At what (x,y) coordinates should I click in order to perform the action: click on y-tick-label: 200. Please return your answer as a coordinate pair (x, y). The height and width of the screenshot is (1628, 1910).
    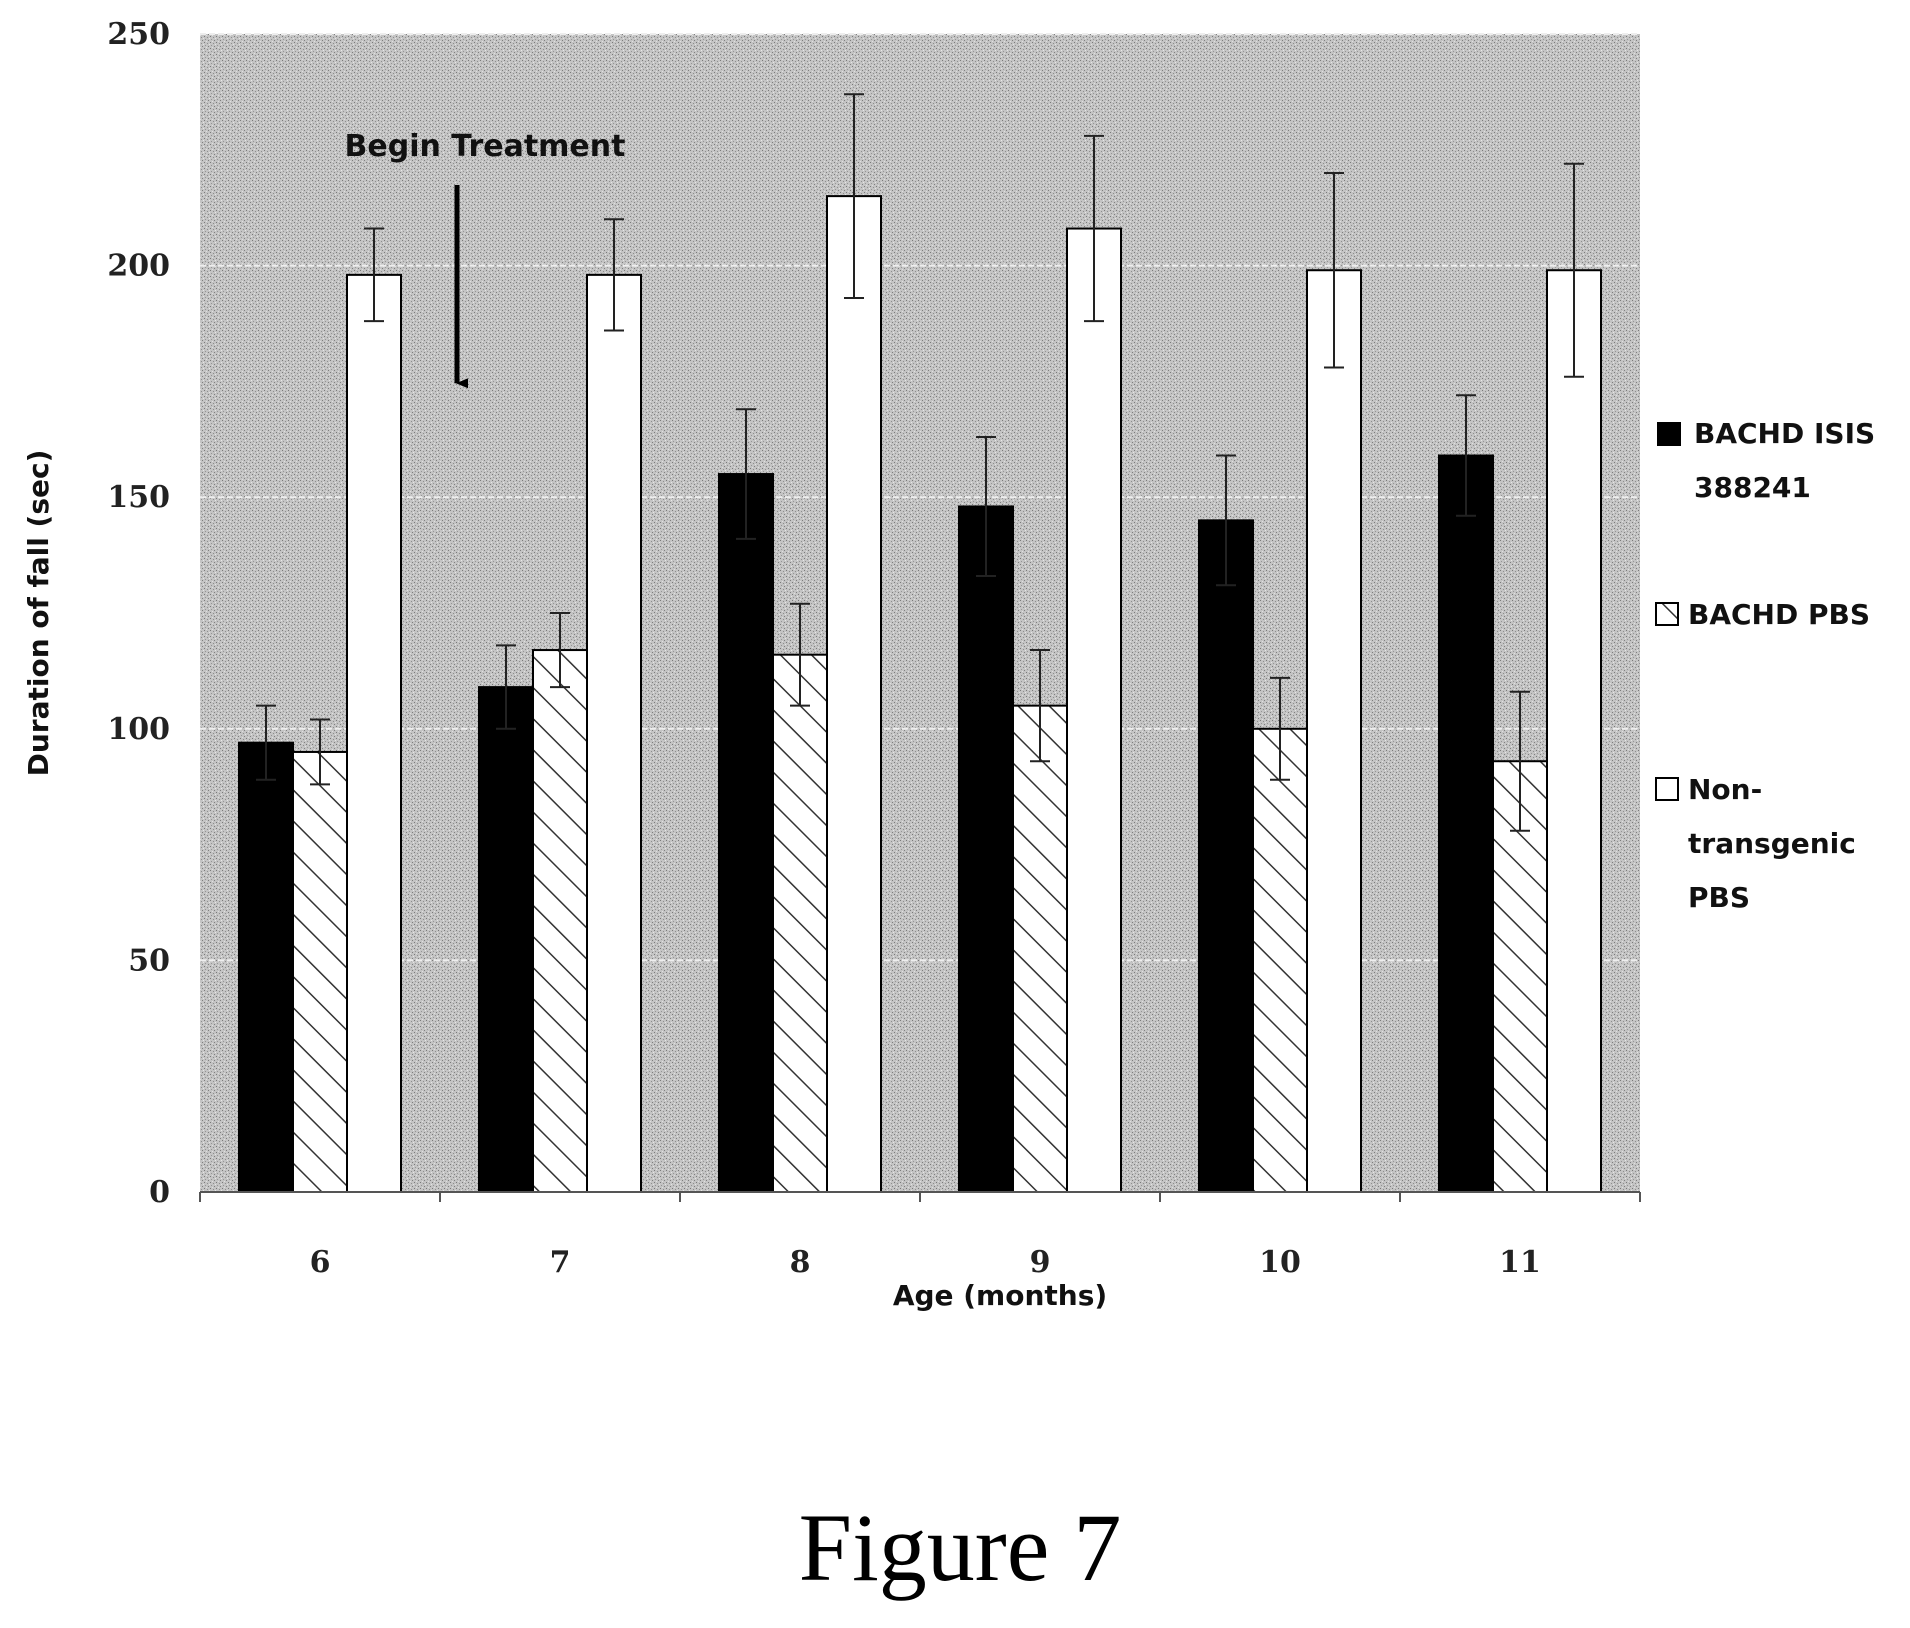
    Looking at the image, I should click on (138, 266).